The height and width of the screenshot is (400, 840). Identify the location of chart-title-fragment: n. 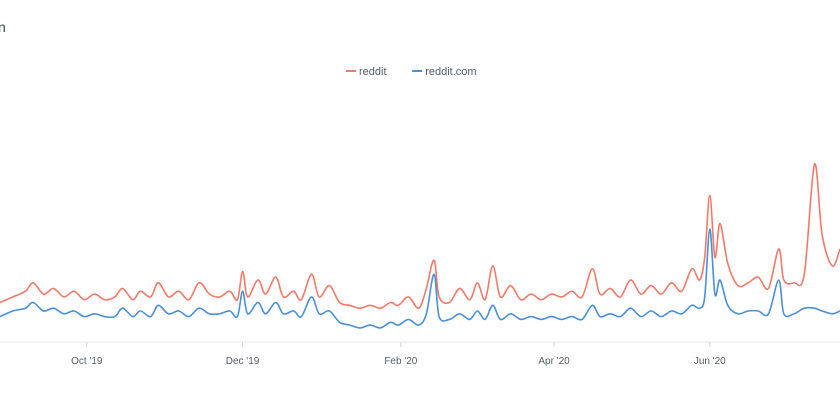
(3, 27).